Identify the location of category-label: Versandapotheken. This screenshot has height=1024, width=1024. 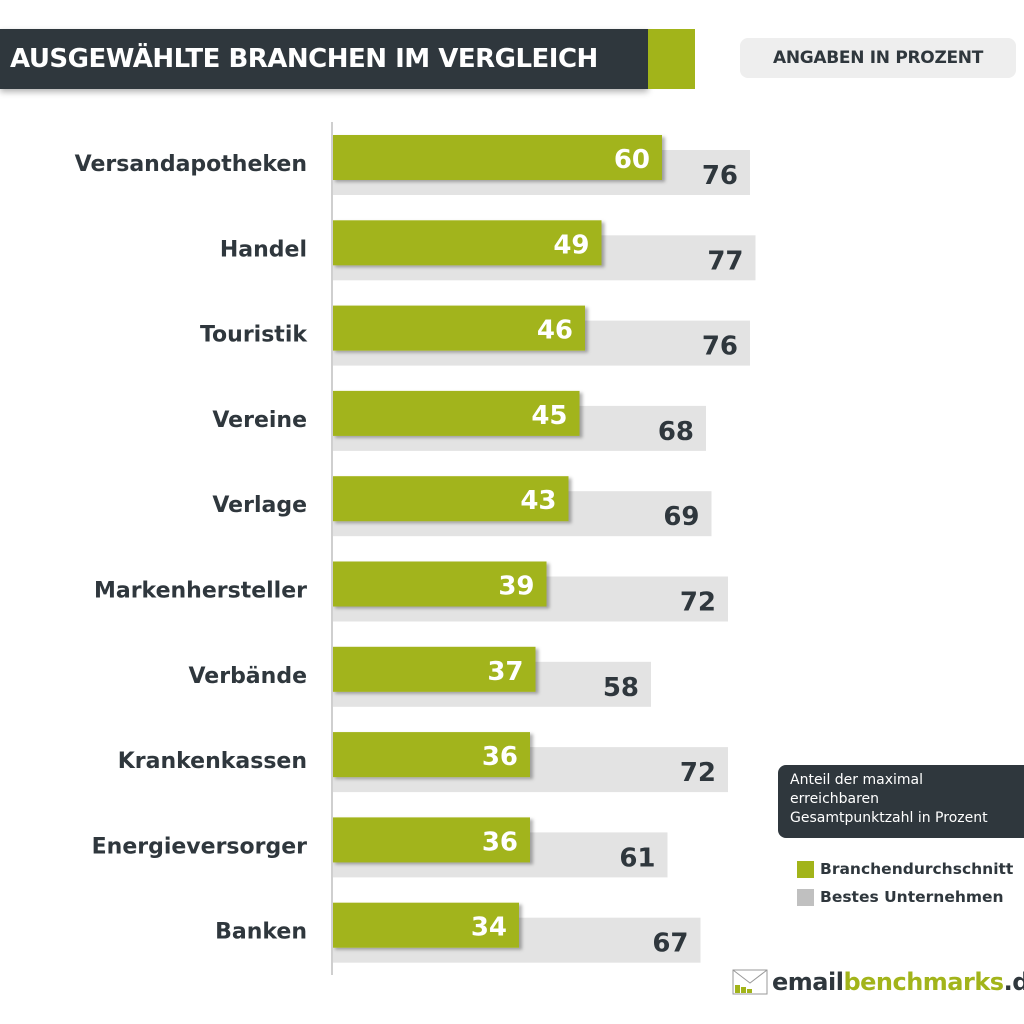
(191, 164).